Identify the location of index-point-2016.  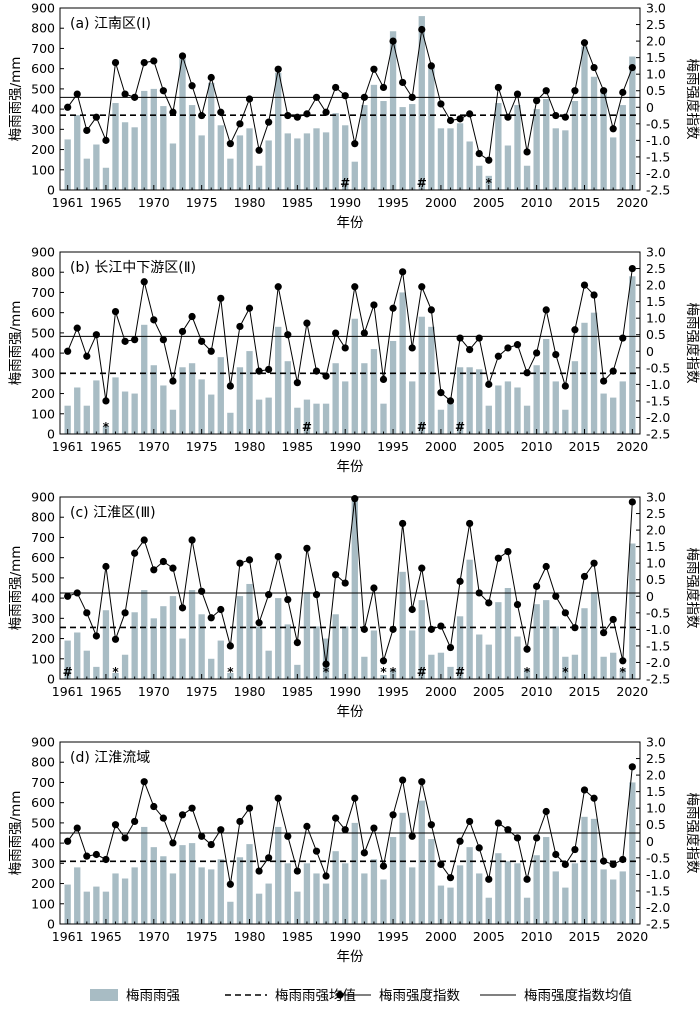
(594, 67).